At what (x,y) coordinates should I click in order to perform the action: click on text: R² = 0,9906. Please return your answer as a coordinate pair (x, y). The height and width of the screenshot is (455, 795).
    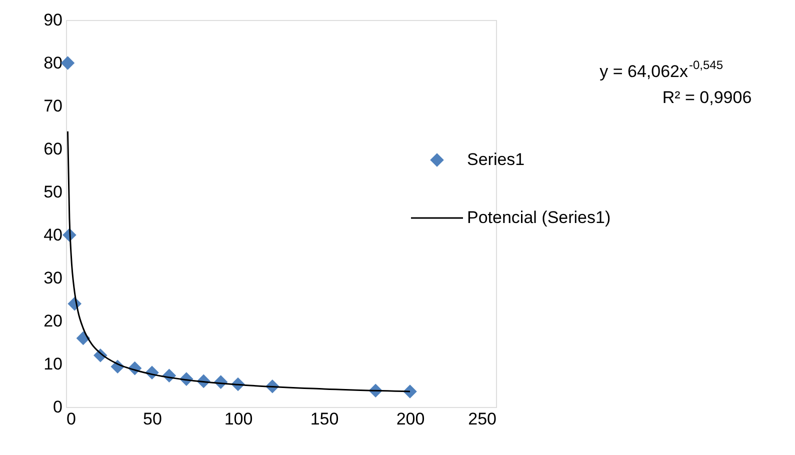
    Looking at the image, I should click on (707, 97).